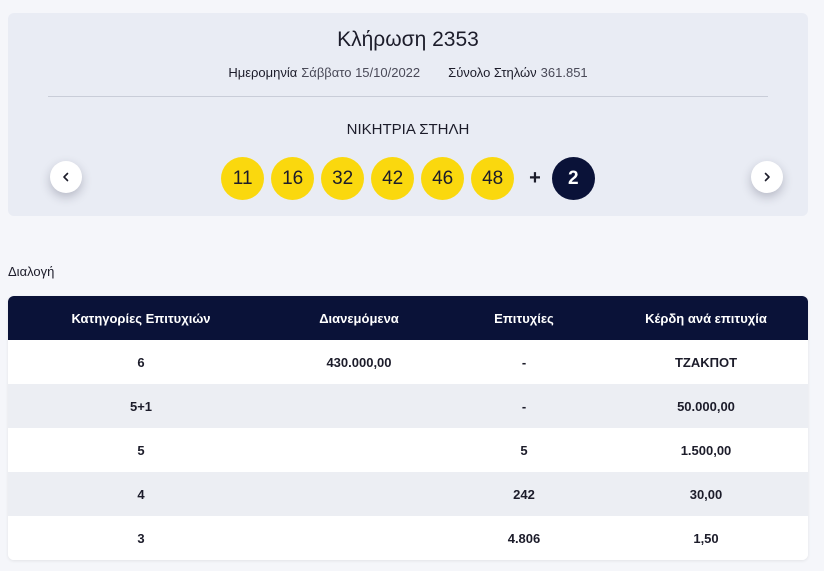 This screenshot has height=571, width=824. Describe the element at coordinates (408, 39) in the screenshot. I see `draw-title: Κλήρωση 2353` at that location.